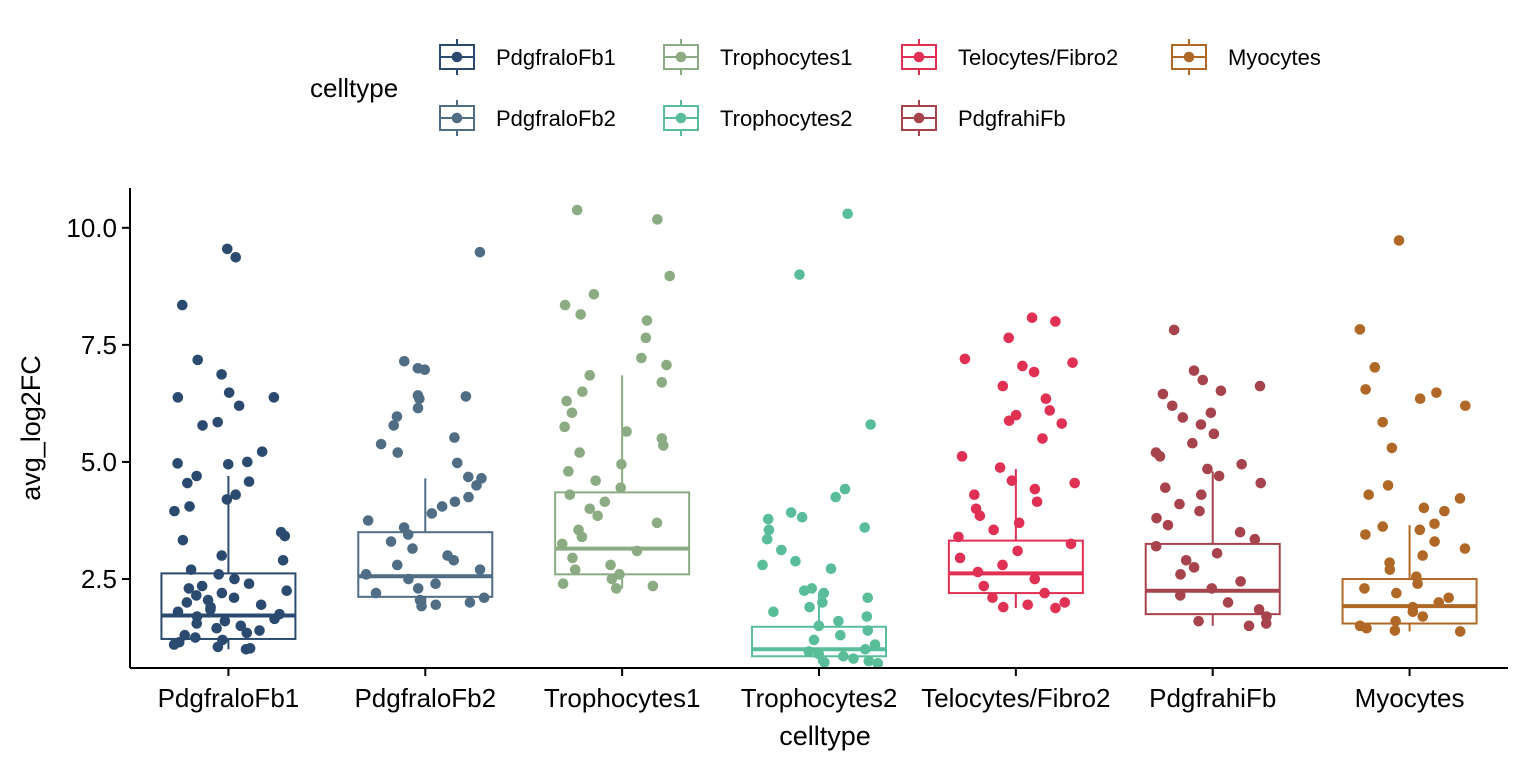 The width and height of the screenshot is (1536, 773). I want to click on x-tick-label: Trophocytes2, so click(819, 698).